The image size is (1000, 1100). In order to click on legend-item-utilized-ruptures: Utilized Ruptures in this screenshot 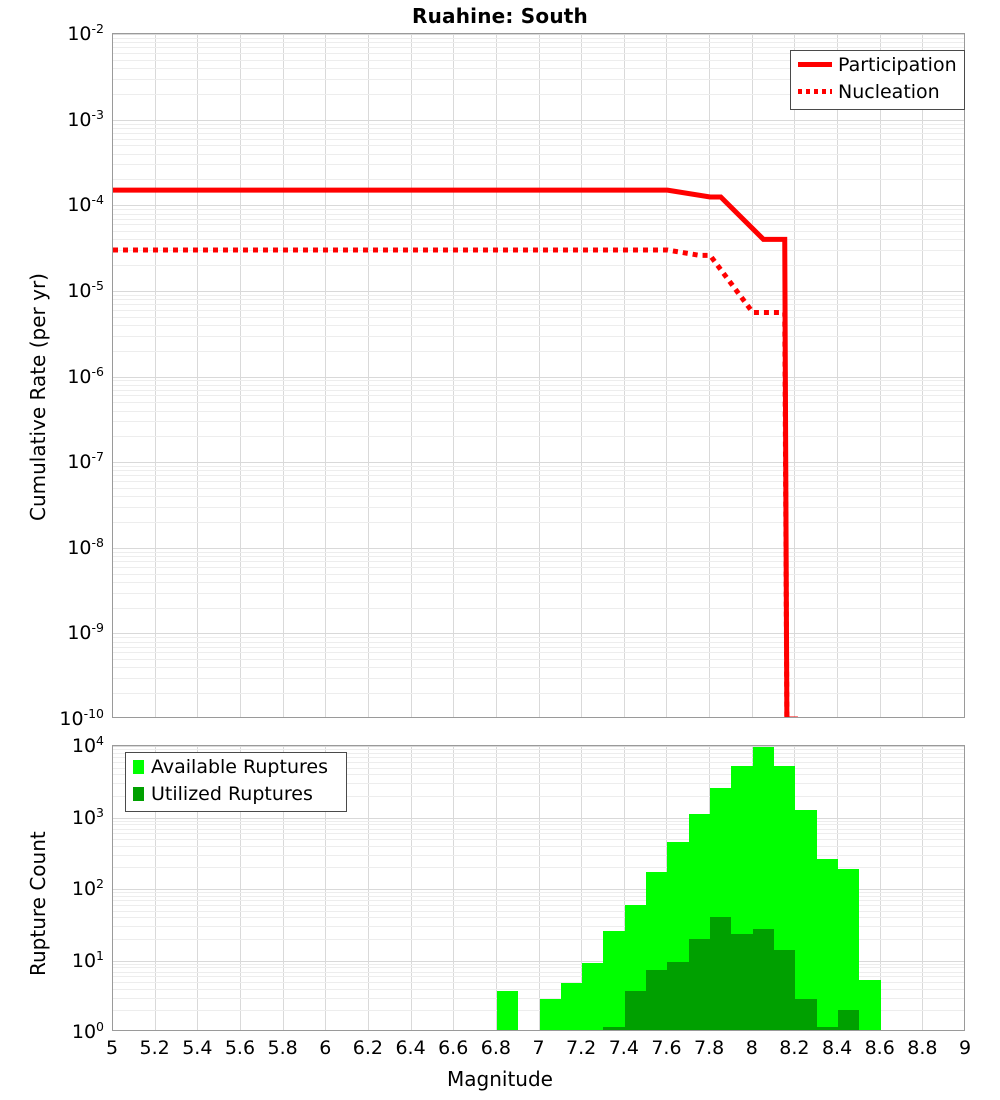, I will do `click(236, 793)`.